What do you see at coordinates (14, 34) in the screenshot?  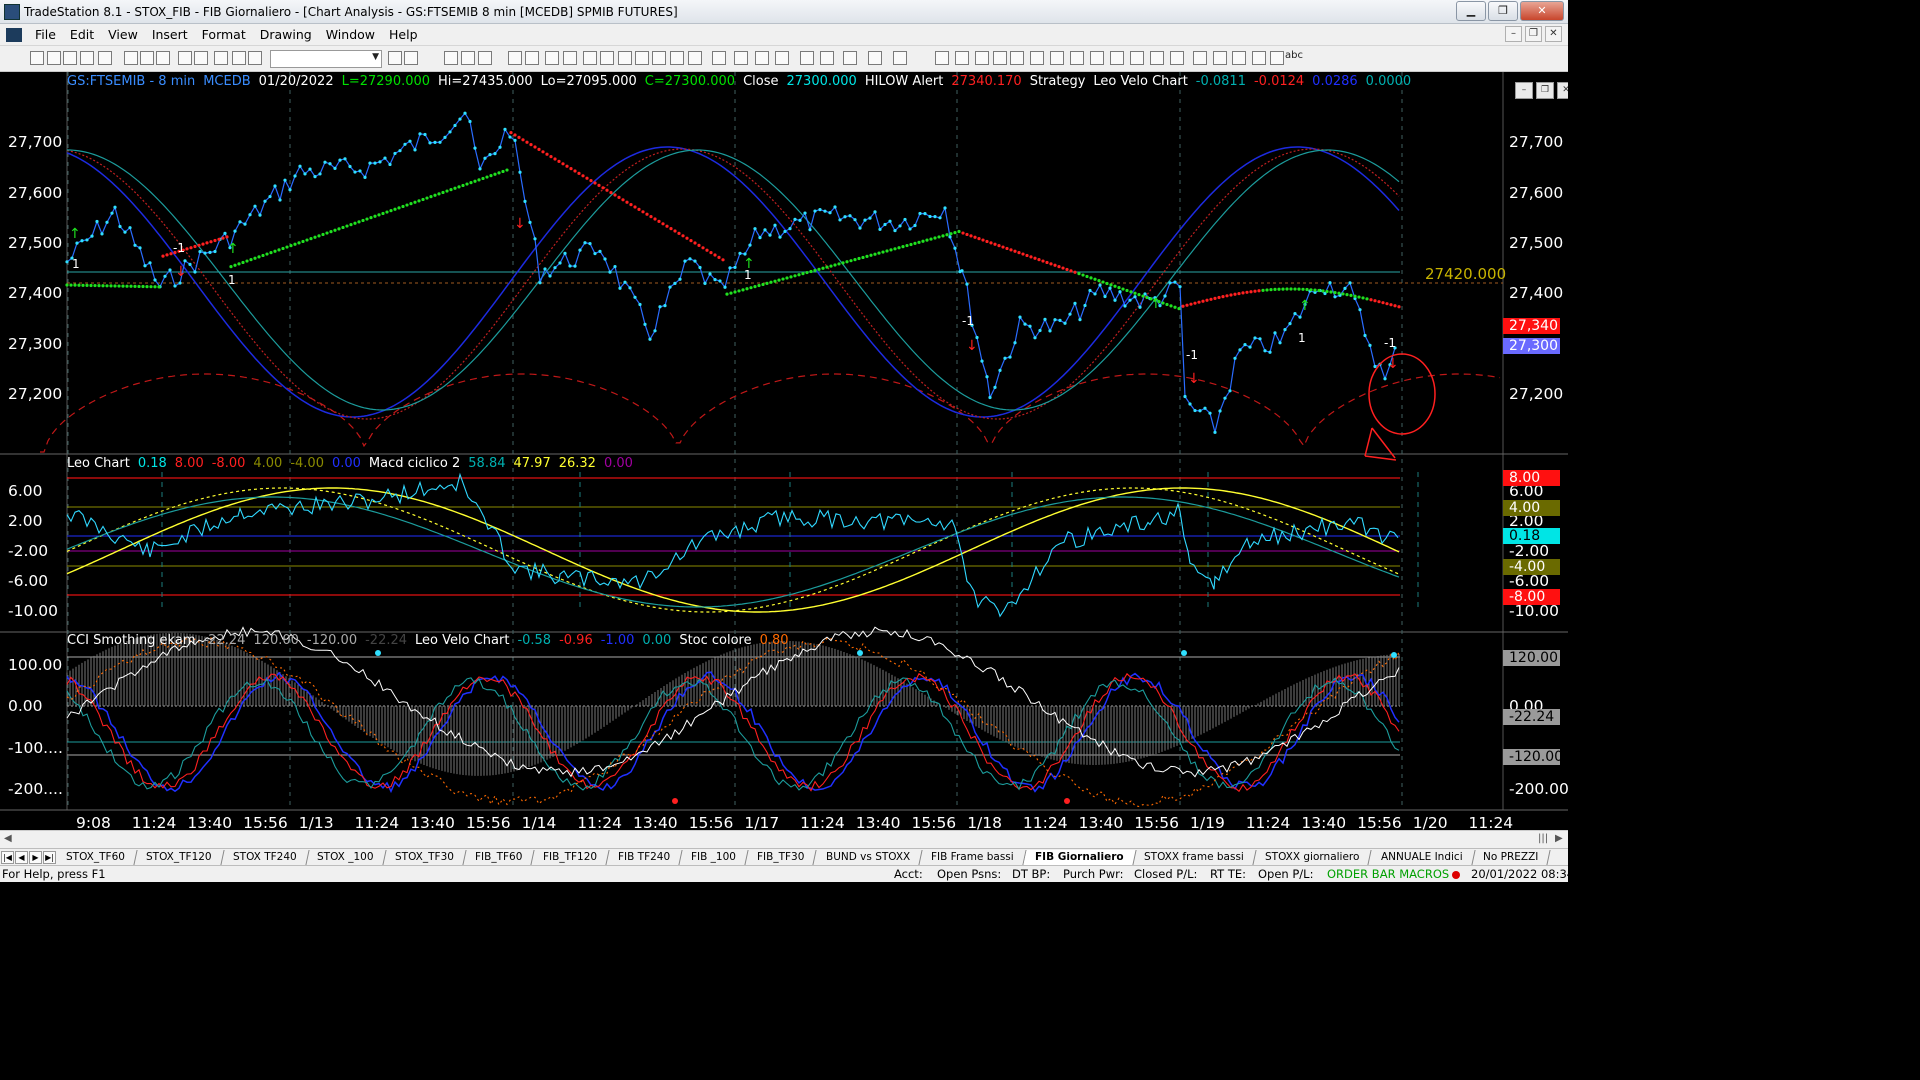 I see `chart-window-icon` at bounding box center [14, 34].